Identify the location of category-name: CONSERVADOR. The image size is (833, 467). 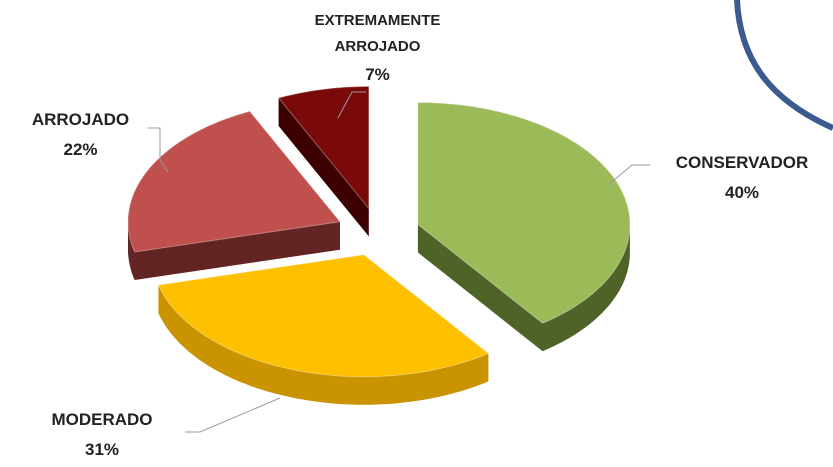
(742, 162).